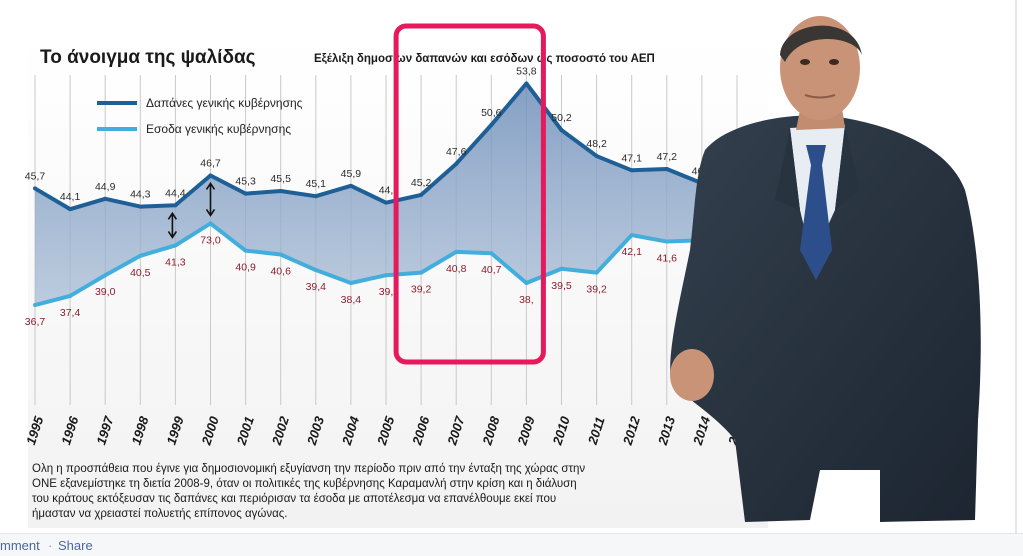  What do you see at coordinates (787, 169) in the screenshot?
I see `lapel-left` at bounding box center [787, 169].